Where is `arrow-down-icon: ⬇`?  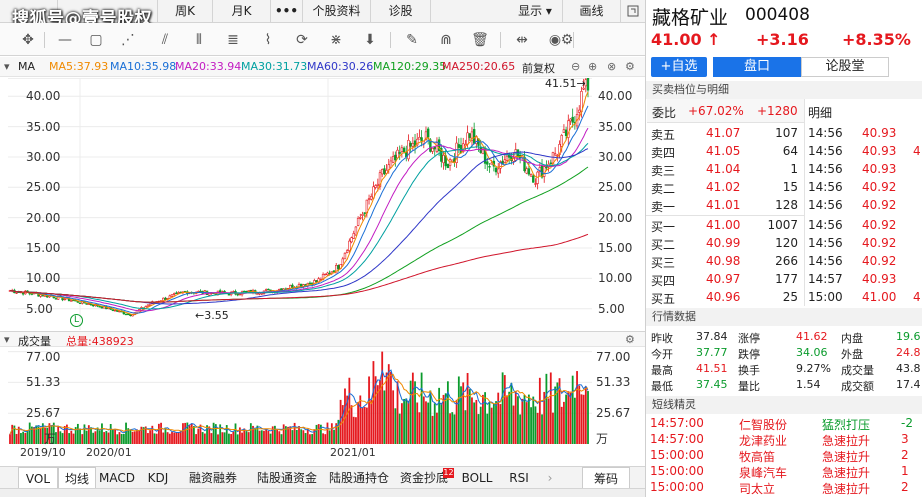
arrow-down-icon: ⬇ is located at coordinates (370, 40).